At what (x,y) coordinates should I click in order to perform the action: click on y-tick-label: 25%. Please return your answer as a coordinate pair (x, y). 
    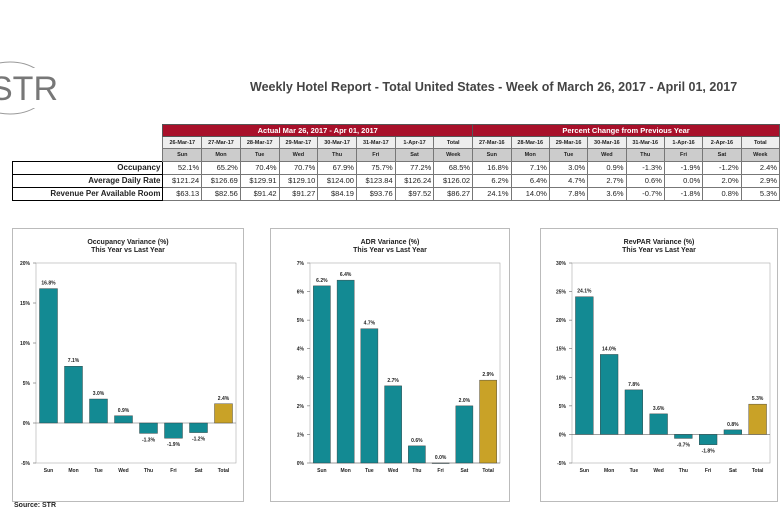
    Looking at the image, I should click on (561, 293).